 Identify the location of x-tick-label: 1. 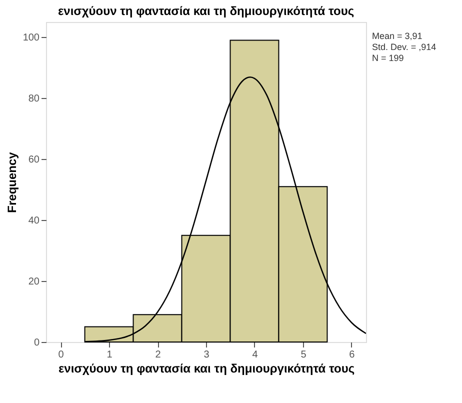
(109, 355).